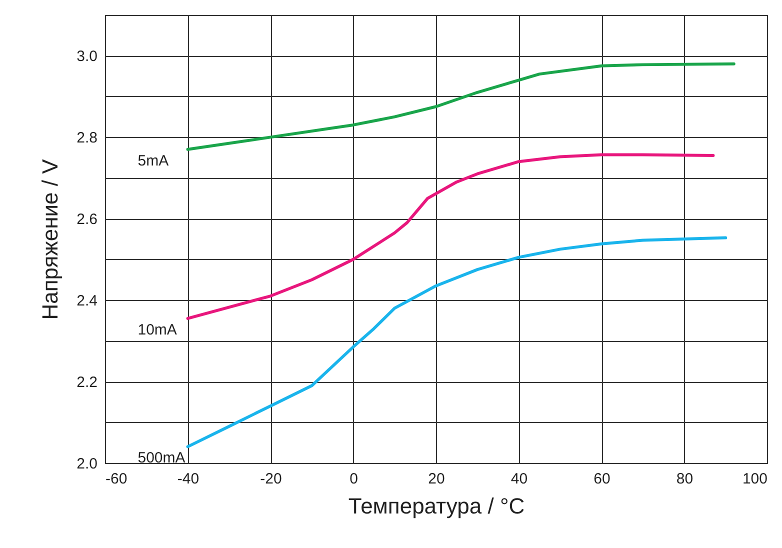 This screenshot has height=548, width=782. What do you see at coordinates (602, 479) in the screenshot?
I see `x-tick-label: 60` at bounding box center [602, 479].